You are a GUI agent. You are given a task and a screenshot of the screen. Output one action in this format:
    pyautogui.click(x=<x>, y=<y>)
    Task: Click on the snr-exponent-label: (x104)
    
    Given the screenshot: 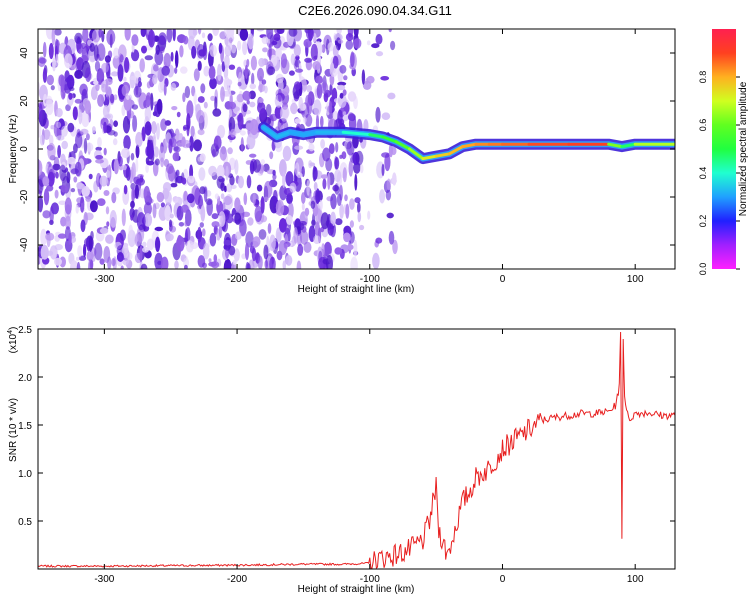 What is the action you would take?
    pyautogui.click(x=13, y=340)
    